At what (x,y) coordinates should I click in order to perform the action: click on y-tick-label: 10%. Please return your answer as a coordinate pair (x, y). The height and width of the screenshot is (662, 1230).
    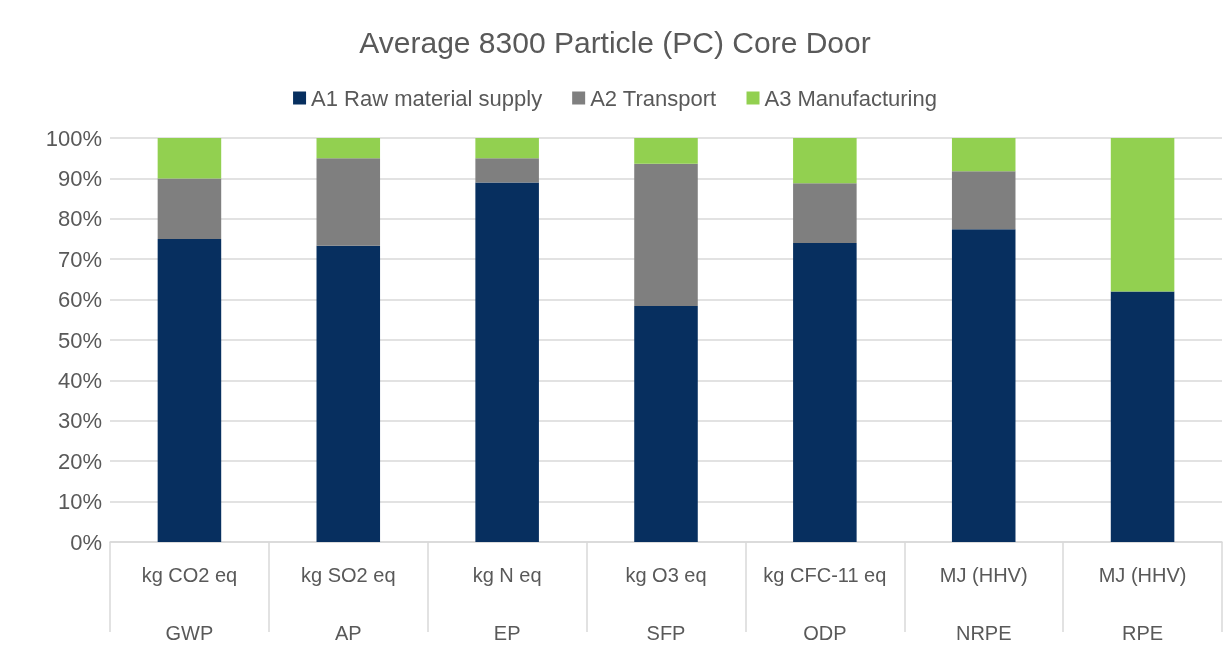
    Looking at the image, I should click on (79, 502).